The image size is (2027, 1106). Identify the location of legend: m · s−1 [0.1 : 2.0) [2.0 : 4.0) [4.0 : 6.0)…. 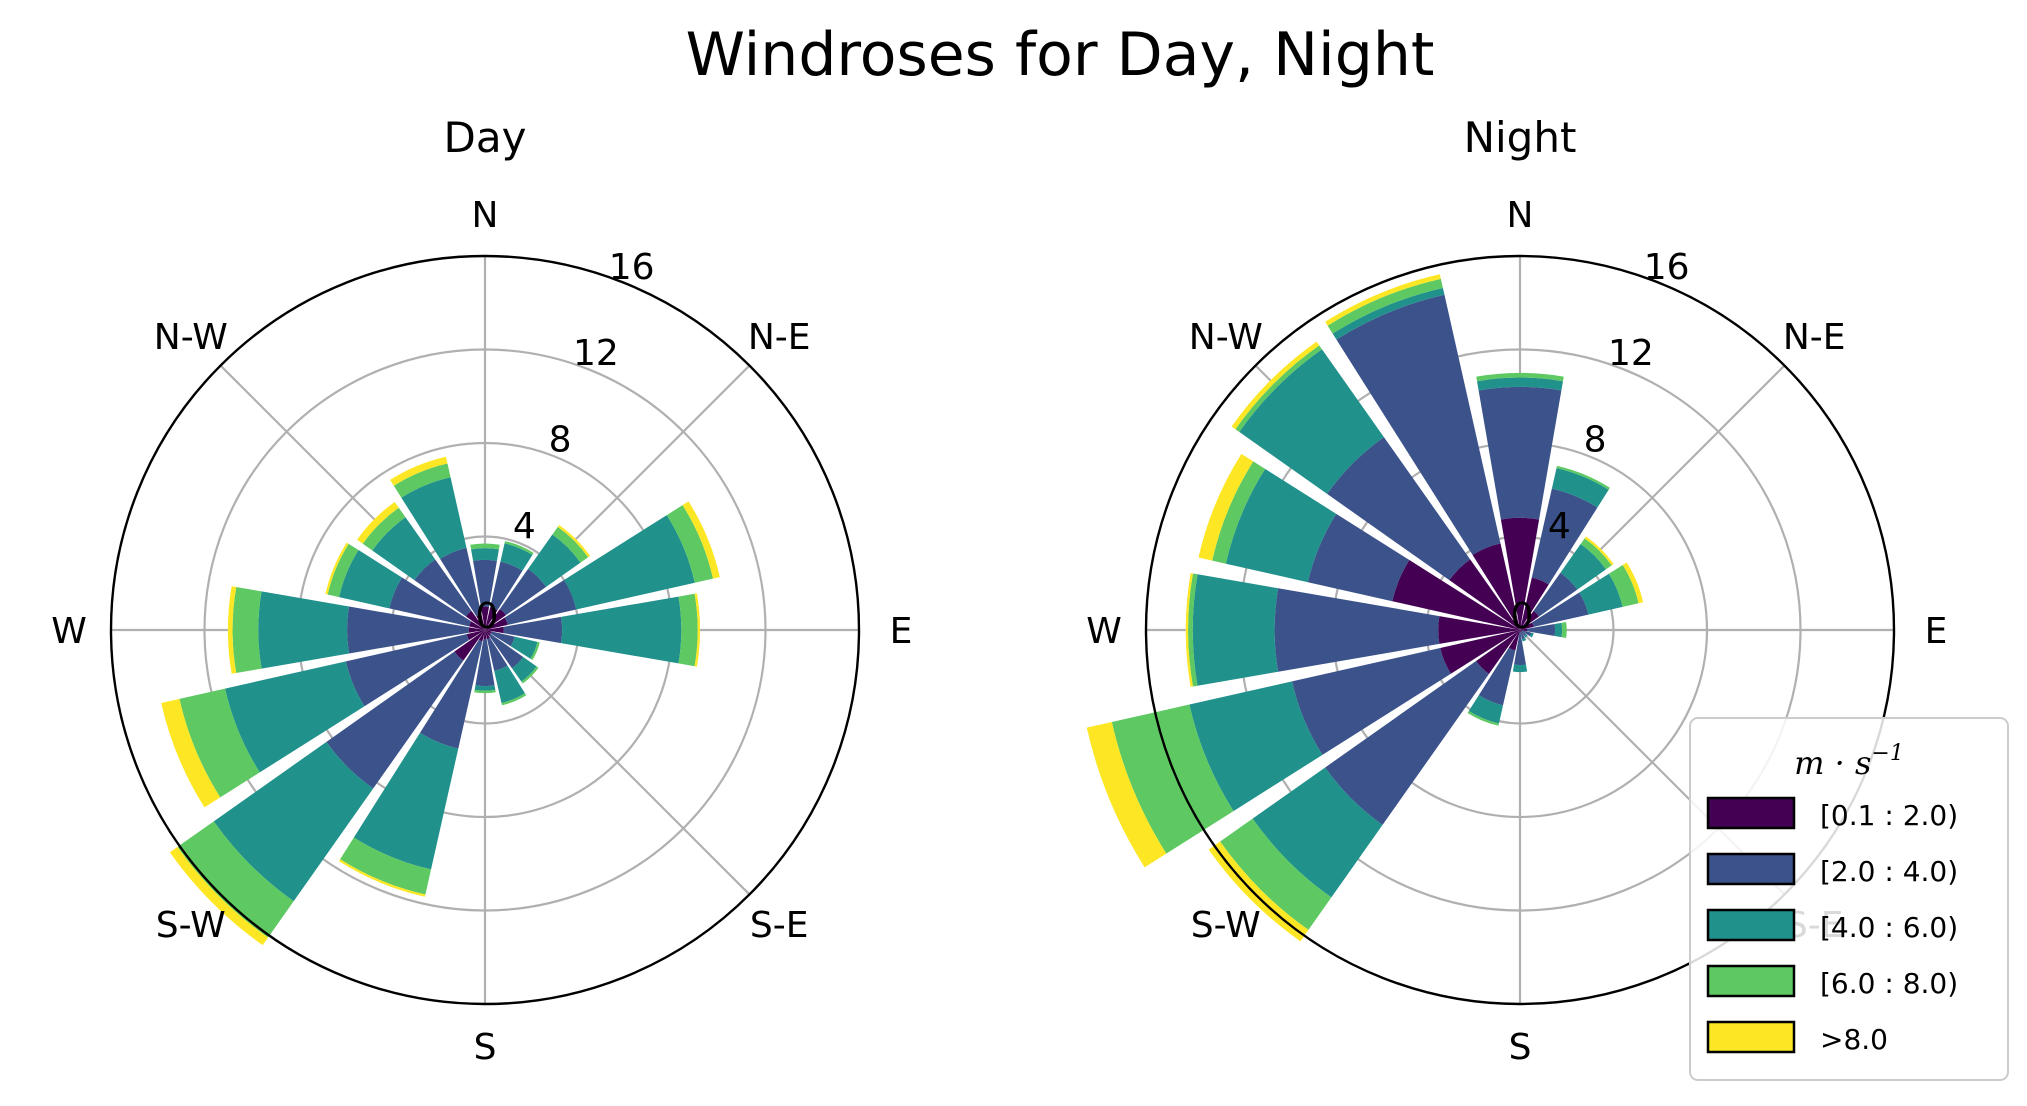
(1849, 899).